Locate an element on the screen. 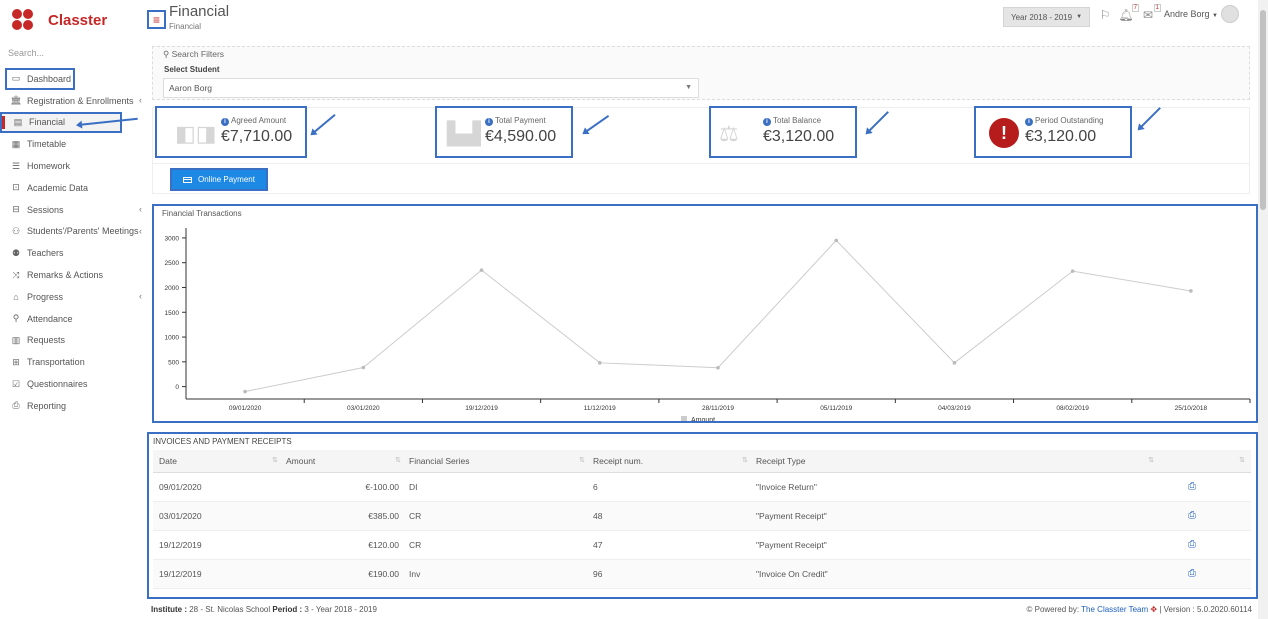  sidebar-item-teachers: ⚉ Teachers is located at coordinates (73, 253).